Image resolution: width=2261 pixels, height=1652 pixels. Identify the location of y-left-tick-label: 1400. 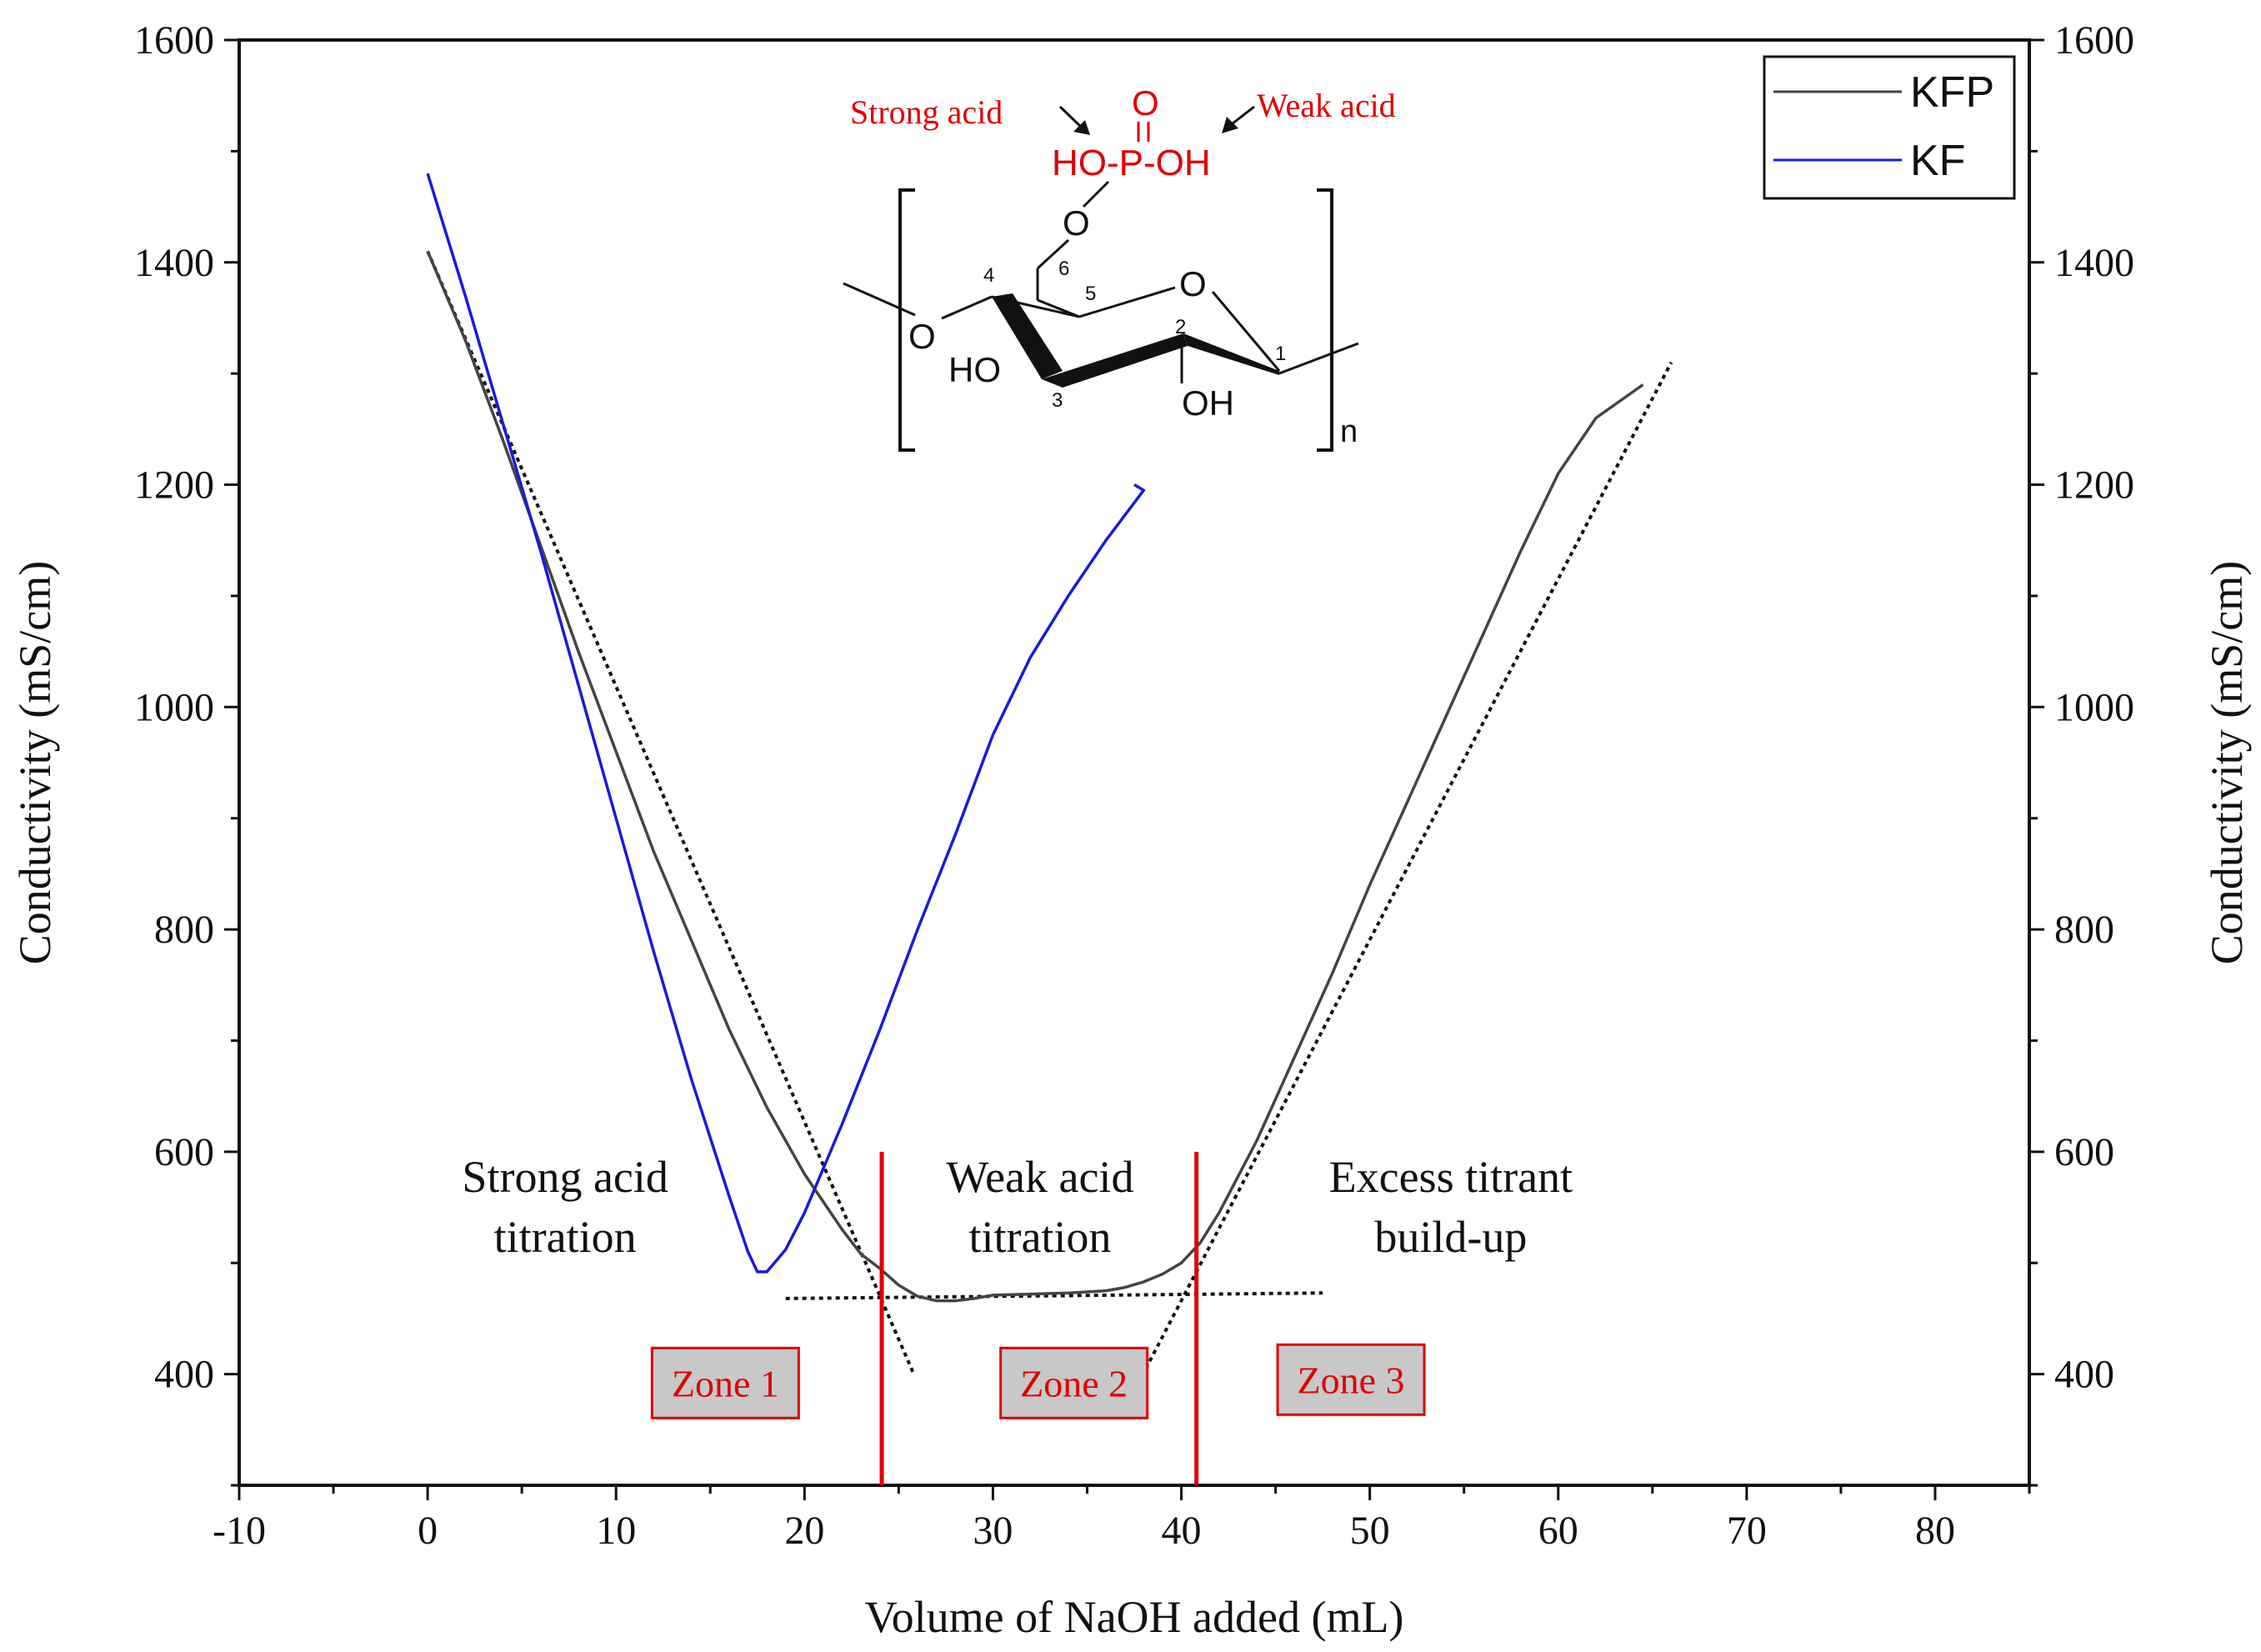
(174, 263).